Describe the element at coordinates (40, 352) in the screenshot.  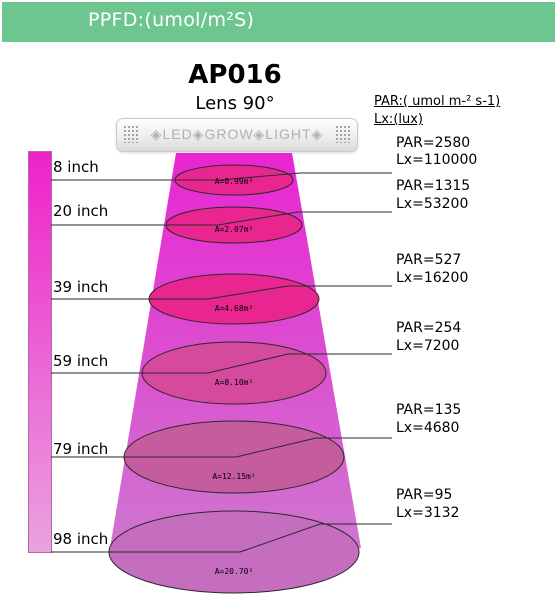
I see `distance-scale-bar` at that location.